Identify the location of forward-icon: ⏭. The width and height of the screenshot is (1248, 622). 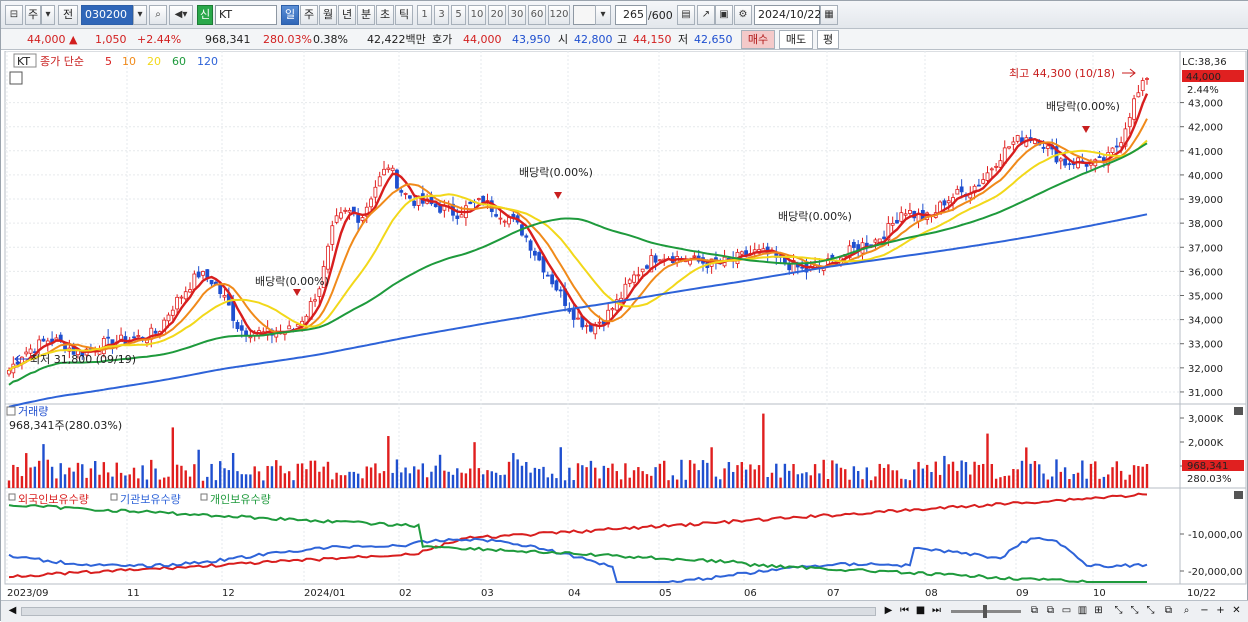
(936, 610).